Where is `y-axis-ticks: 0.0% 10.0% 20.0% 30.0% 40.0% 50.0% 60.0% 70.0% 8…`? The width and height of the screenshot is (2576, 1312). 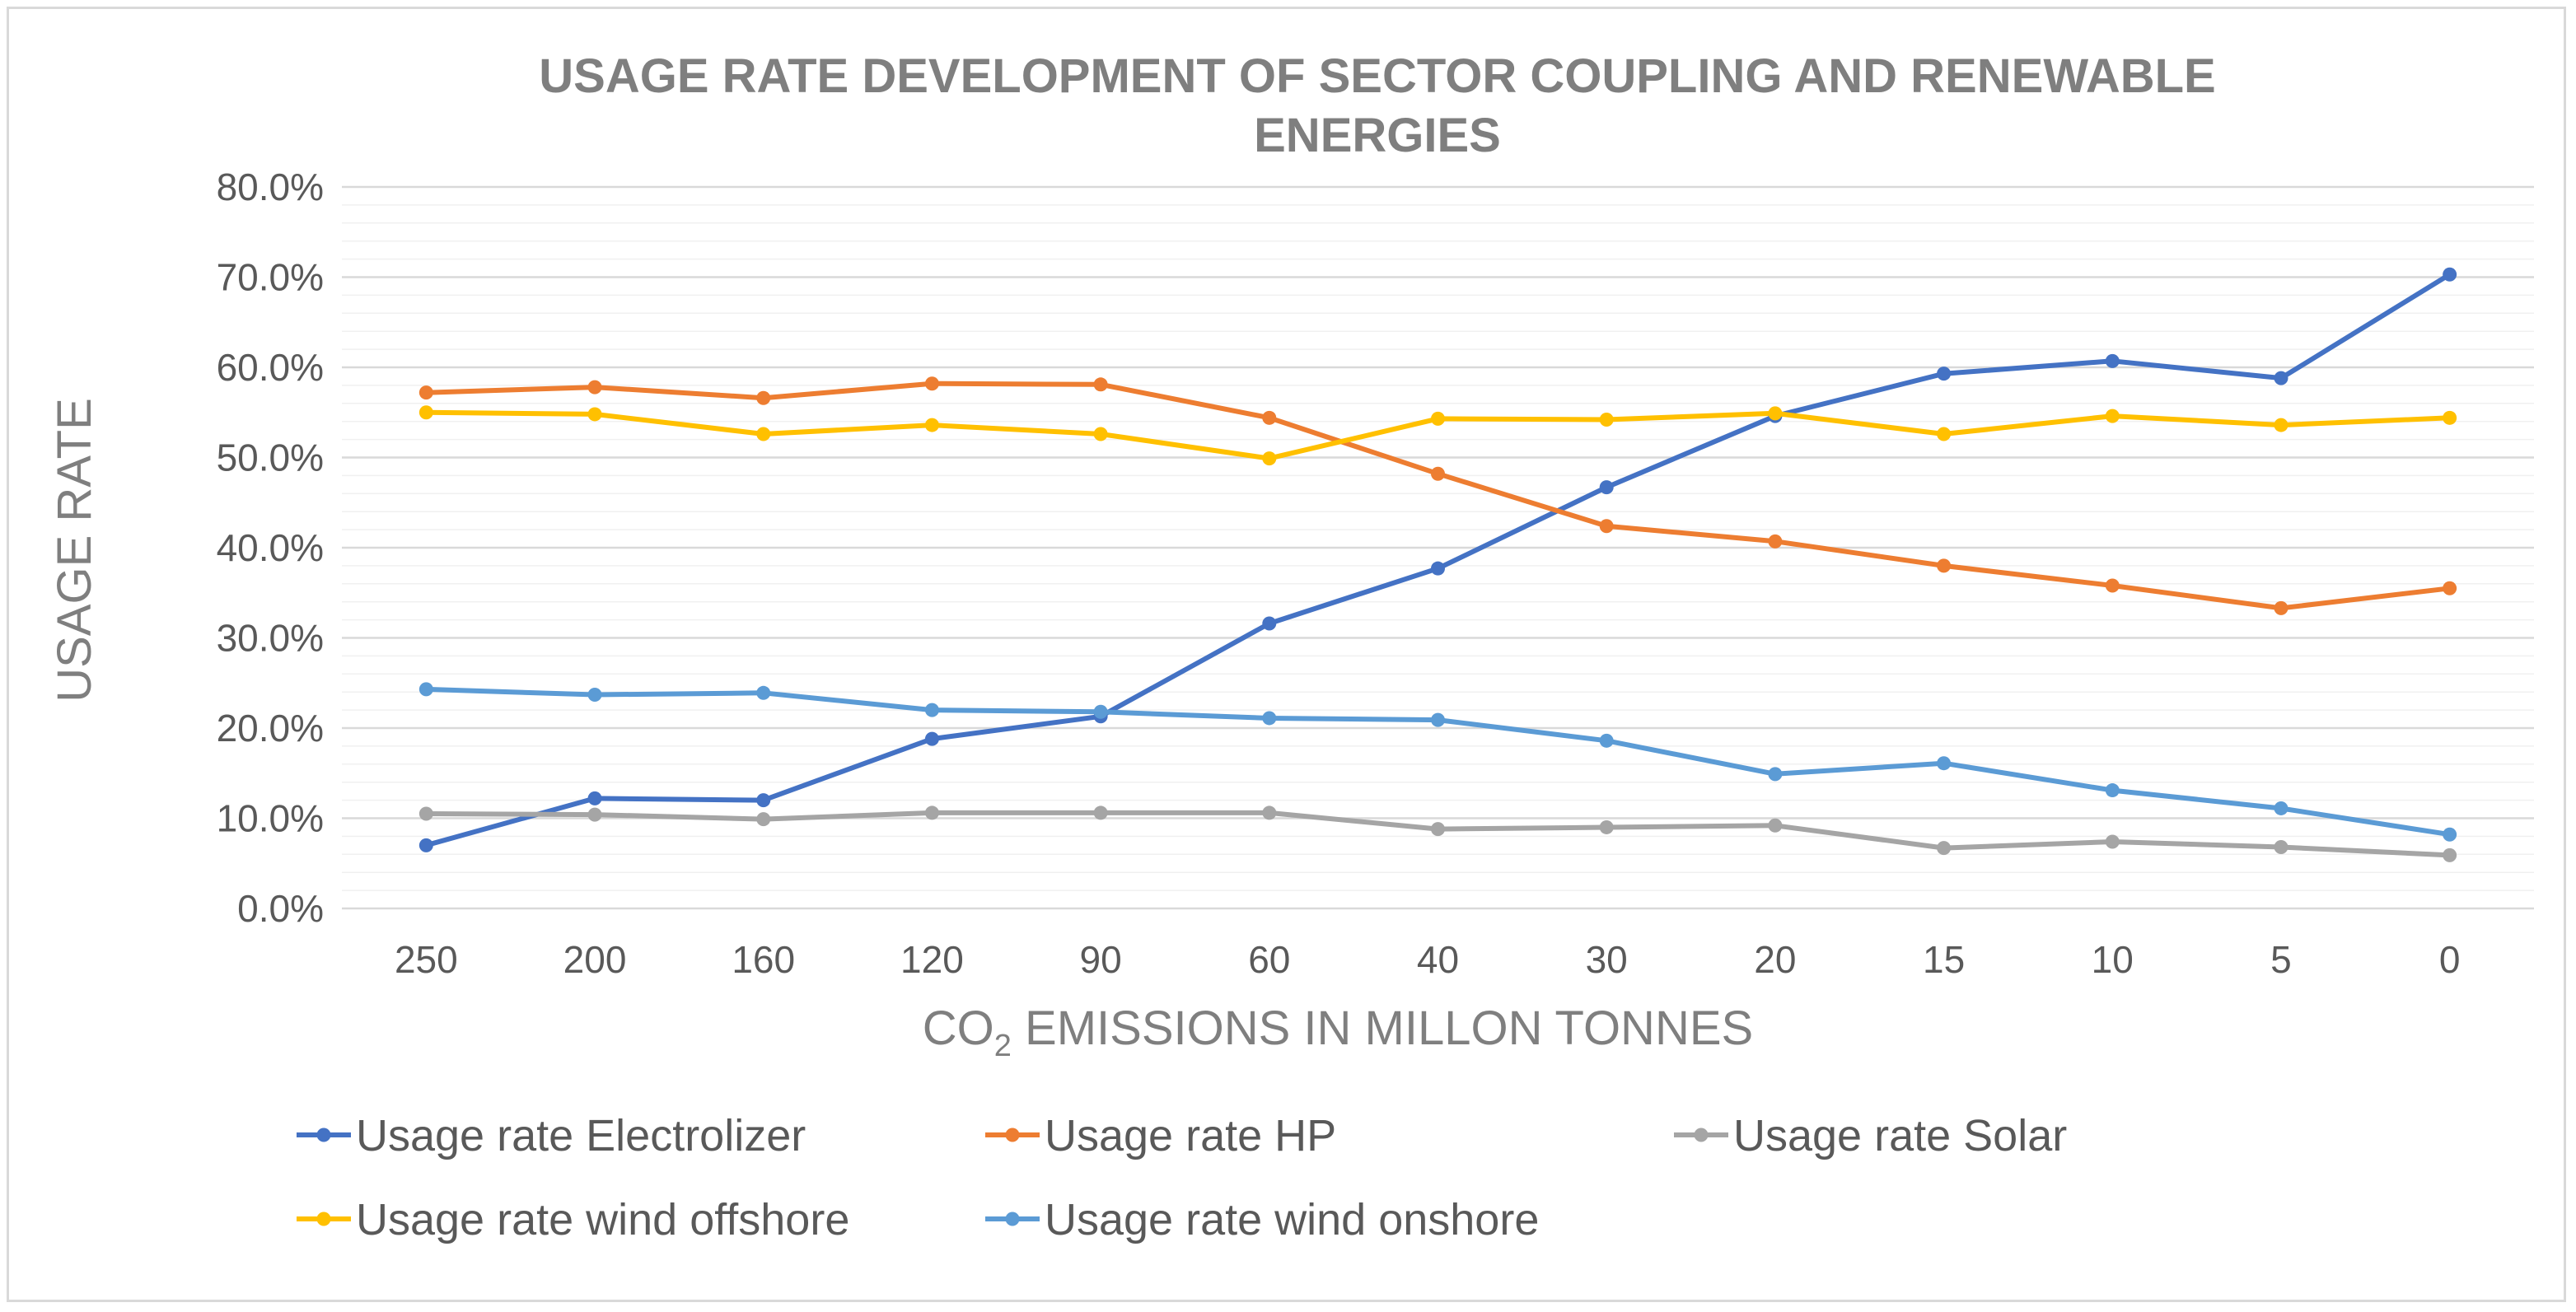 y-axis-ticks: 0.0% 10.0% 20.0% 30.0% 40.0% 50.0% 60.0% 70.0% 8… is located at coordinates (270, 548).